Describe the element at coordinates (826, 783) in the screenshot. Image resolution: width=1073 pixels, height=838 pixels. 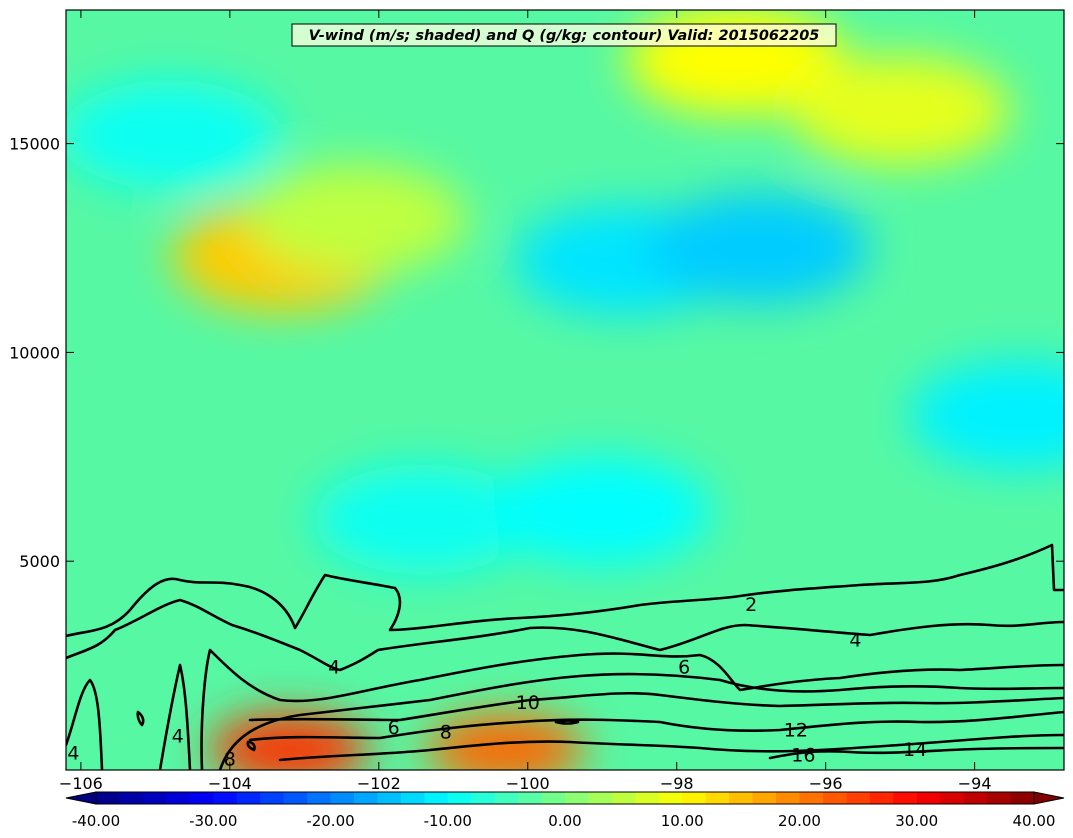
I see `x-tick-label: −96` at that location.